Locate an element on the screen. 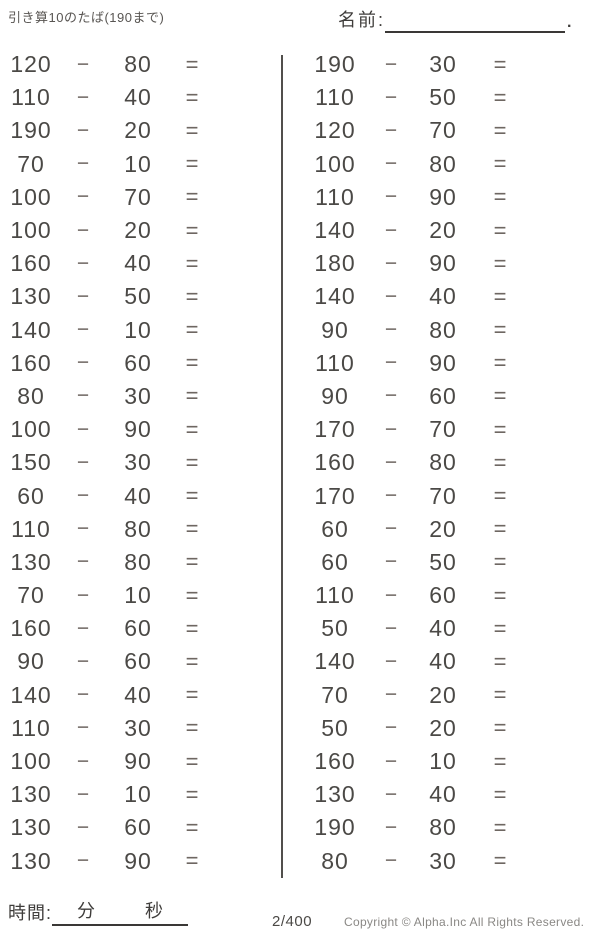 The height and width of the screenshot is (935, 600). subtrahend: 60 is located at coordinates (443, 395).